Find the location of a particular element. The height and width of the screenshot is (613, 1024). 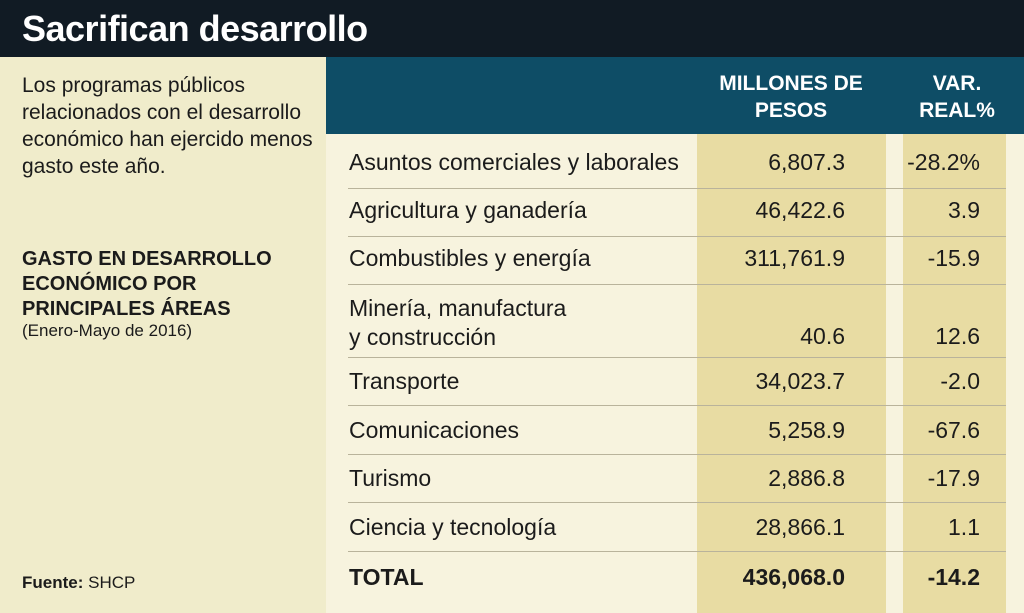

source-note: Fuente: SHCP is located at coordinates (78, 583).